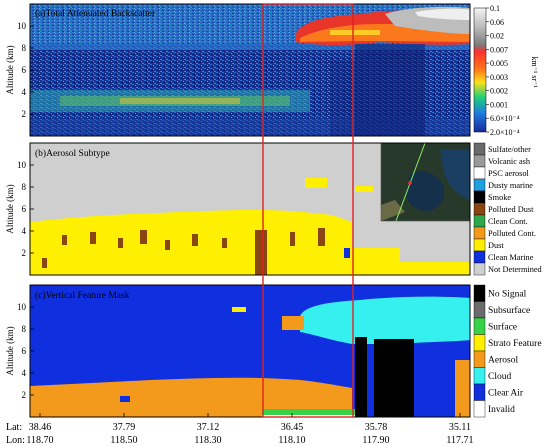 The height and width of the screenshot is (446, 550). What do you see at coordinates (15, 440) in the screenshot?
I see `lon-axis-label: Lon:` at bounding box center [15, 440].